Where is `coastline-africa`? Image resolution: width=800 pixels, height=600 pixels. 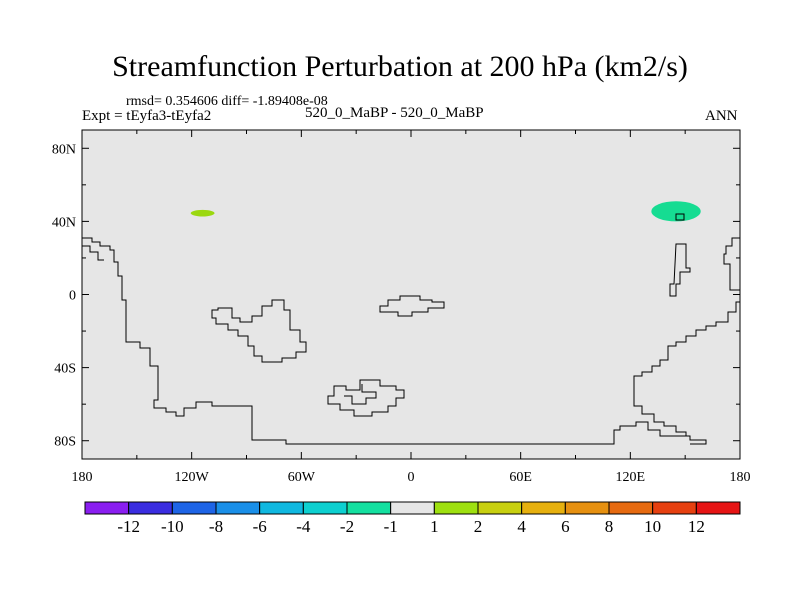
coastline-africa is located at coordinates (259, 331).